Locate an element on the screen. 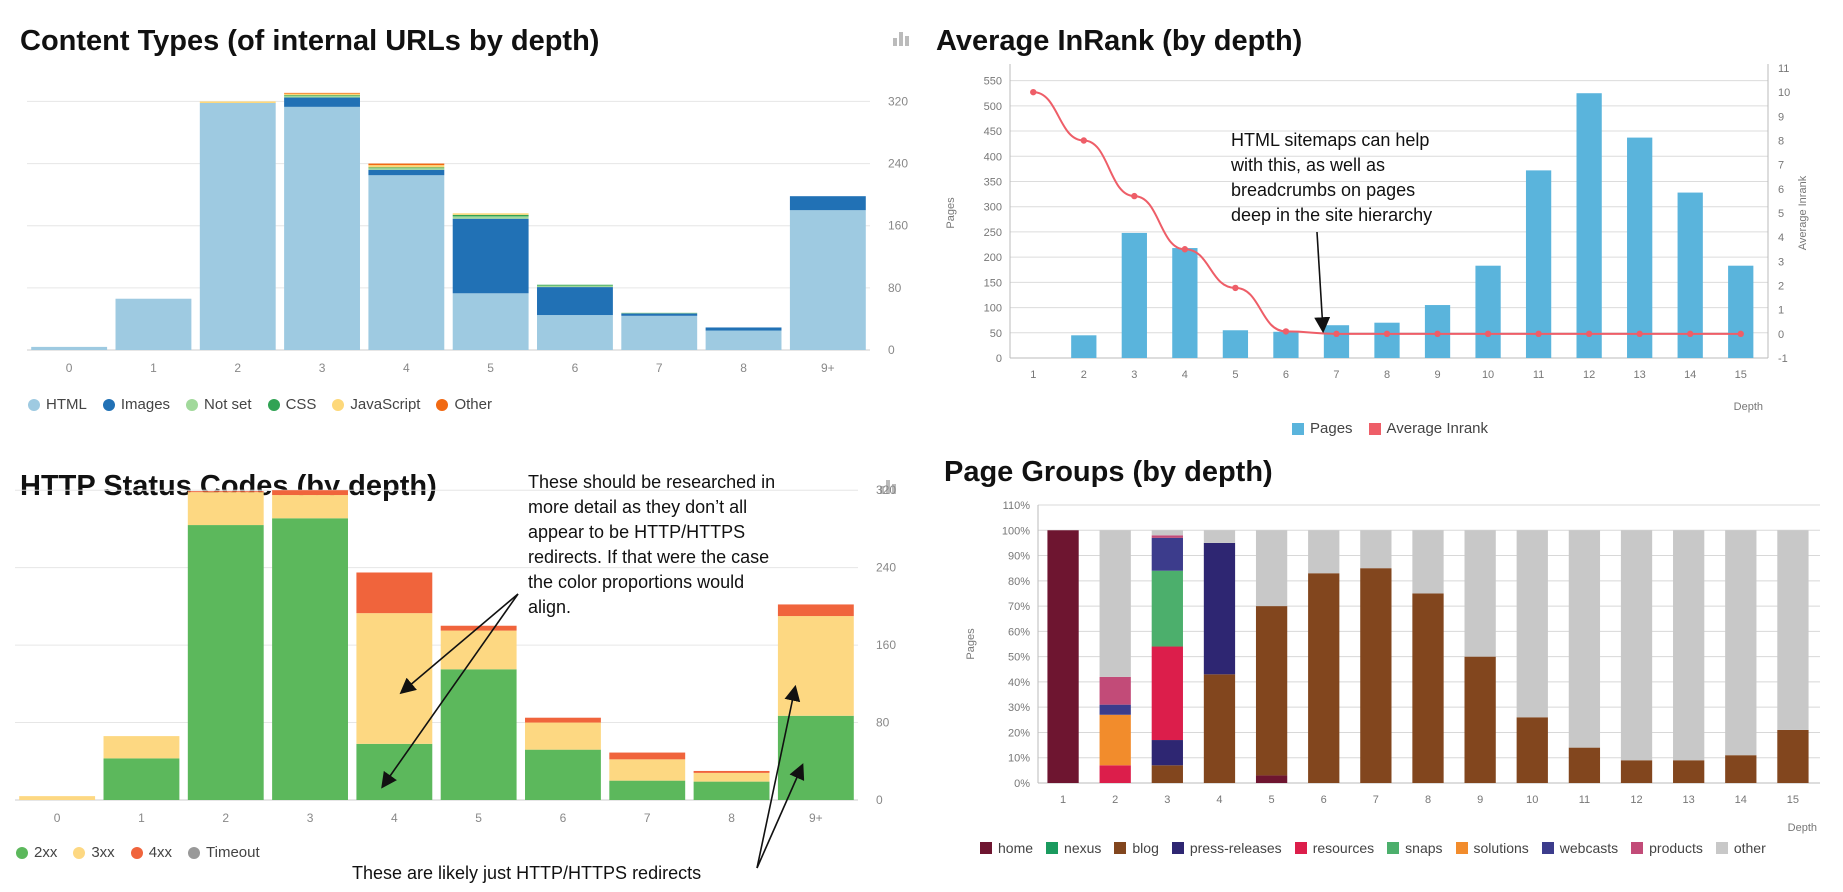  legend-item-pages: Pages is located at coordinates (1322, 428).